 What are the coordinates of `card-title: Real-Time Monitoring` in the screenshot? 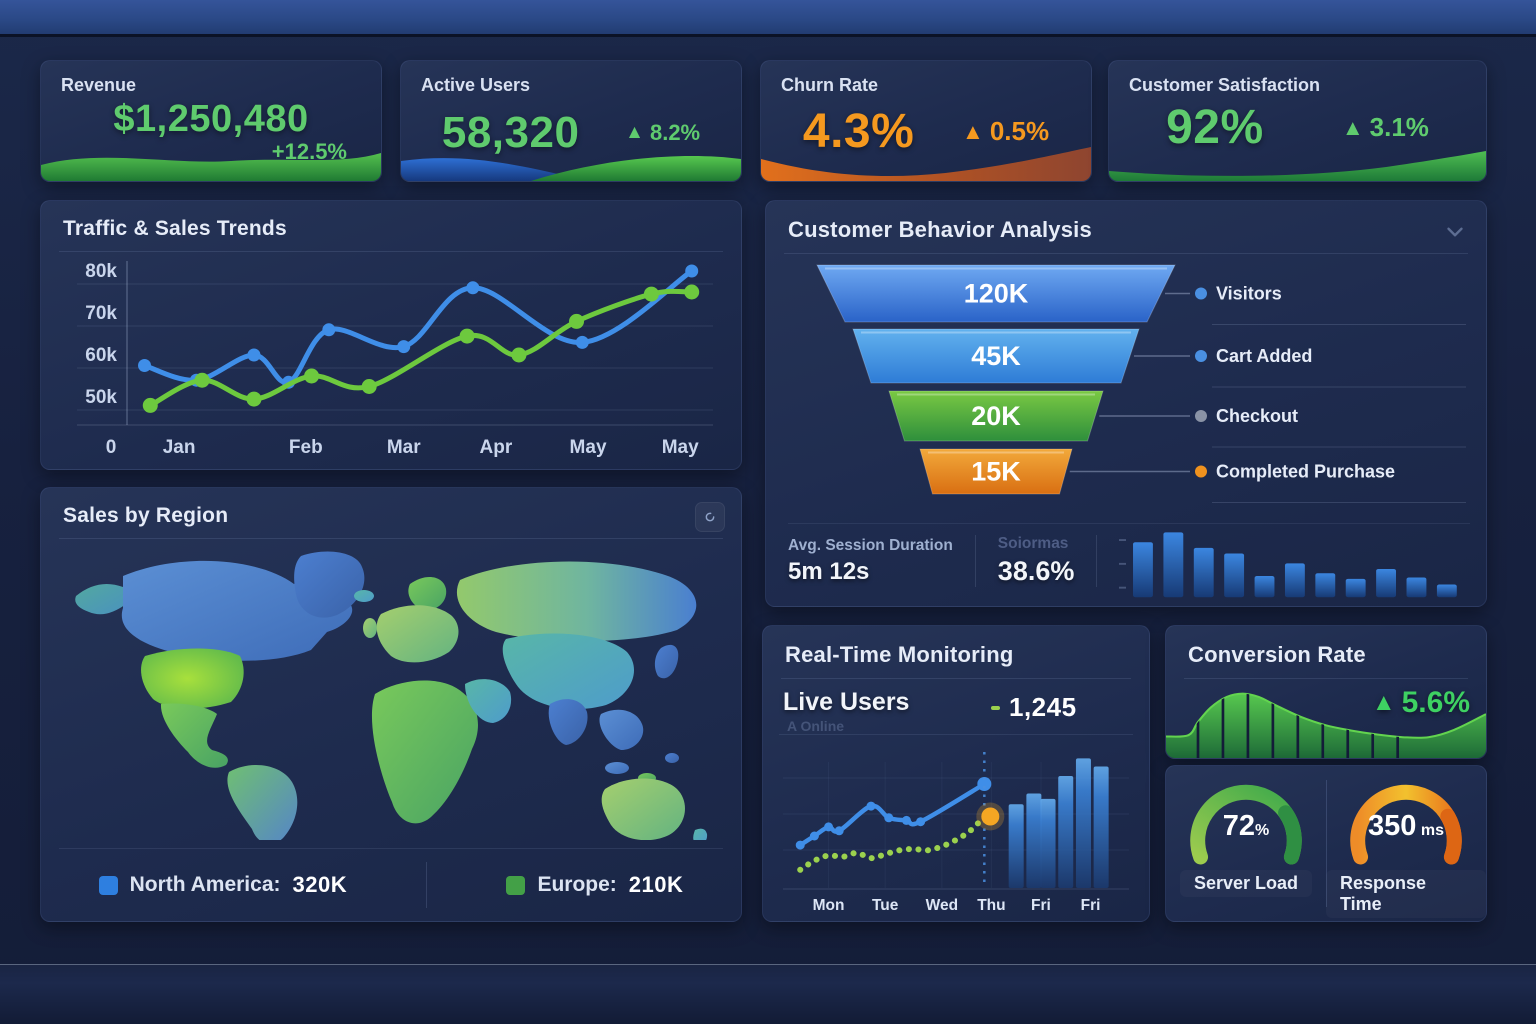 It's located at (899, 654).